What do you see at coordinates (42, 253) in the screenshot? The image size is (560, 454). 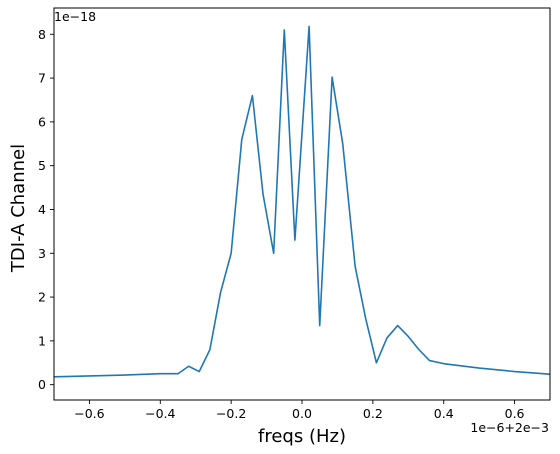 I see `y-tick-label: 3` at bounding box center [42, 253].